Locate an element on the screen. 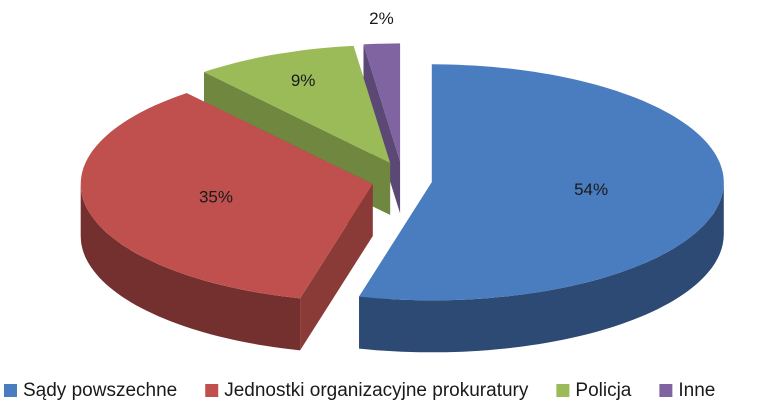  slice is located at coordinates (382, 128).